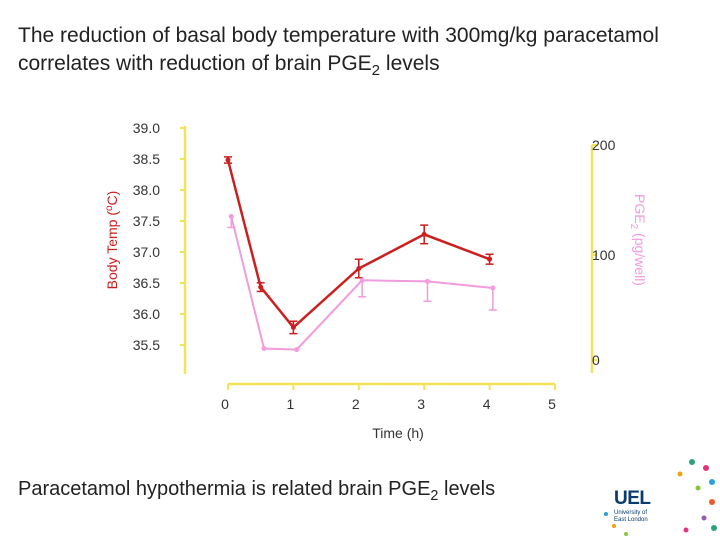 Image resolution: width=720 pixels, height=545 pixels. Describe the element at coordinates (632, 498) in the screenshot. I see `logo-text: UEL` at that location.